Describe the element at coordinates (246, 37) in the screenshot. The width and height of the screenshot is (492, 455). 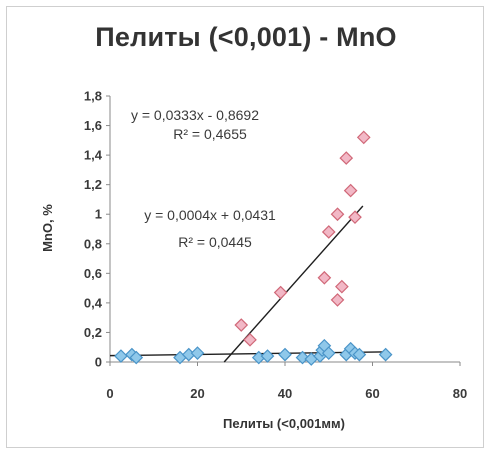
I see `chart-title: Пелиты (<0,001) - MnO` at that location.